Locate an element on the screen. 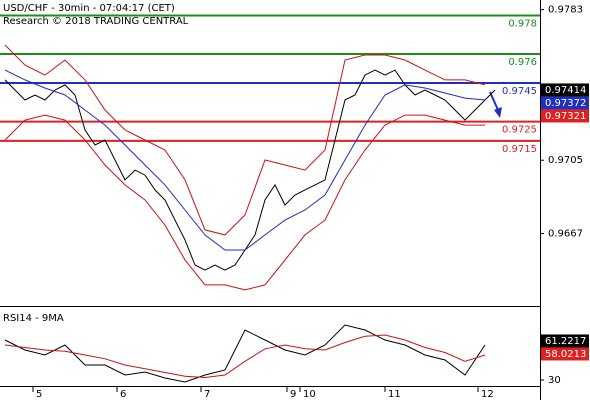 This screenshot has width=590, height=400. level-label: 0.976 is located at coordinates (522, 62).